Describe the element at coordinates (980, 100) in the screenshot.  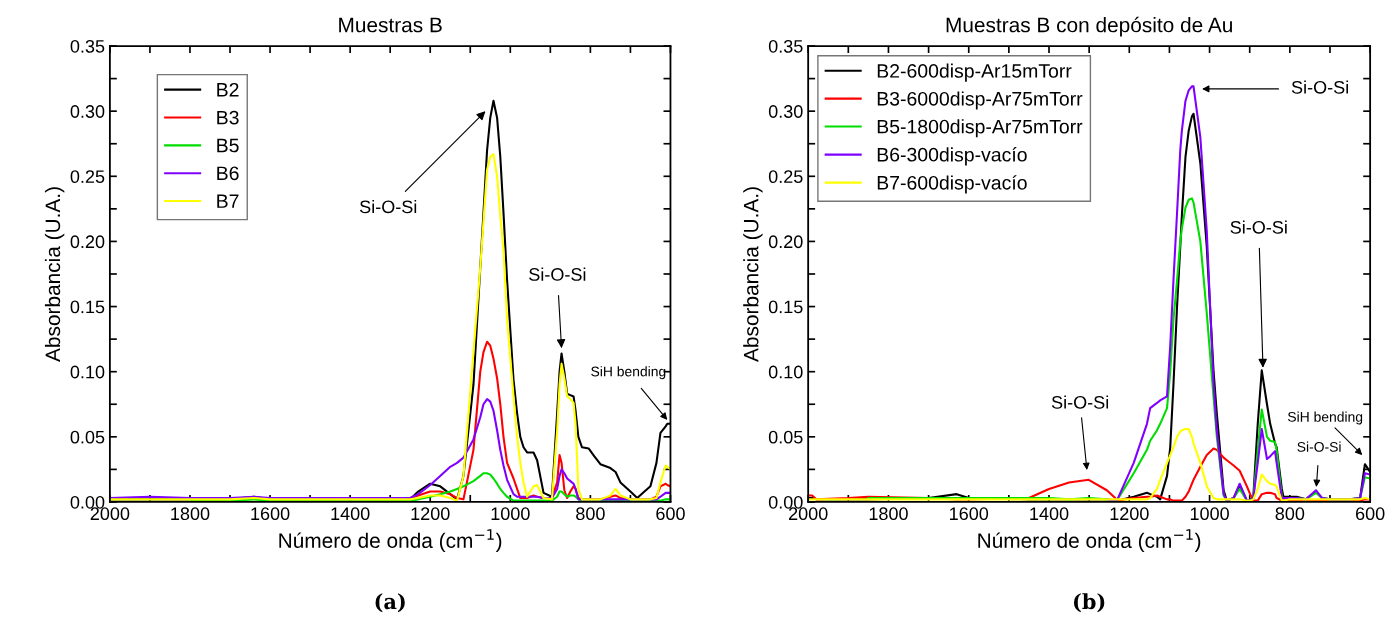
I see `legend-label: B3-6000disp-Ar75mTorr` at that location.